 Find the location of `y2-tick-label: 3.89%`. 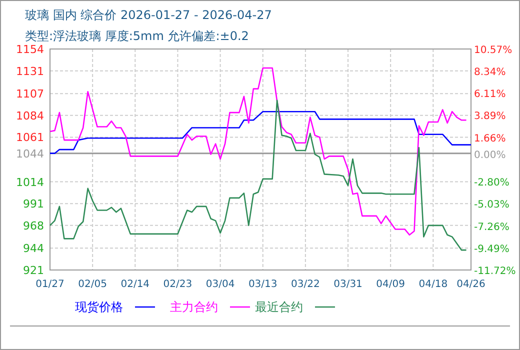

y2-tick-label: 3.89% is located at coordinates (490, 116).